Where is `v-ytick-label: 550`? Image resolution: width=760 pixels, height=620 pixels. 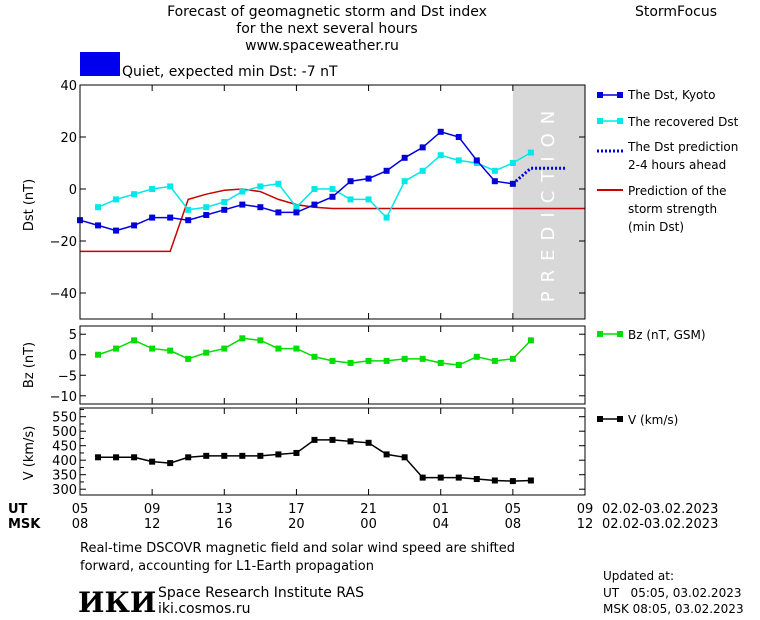
v-ytick-label: 550 is located at coordinates (64, 418).